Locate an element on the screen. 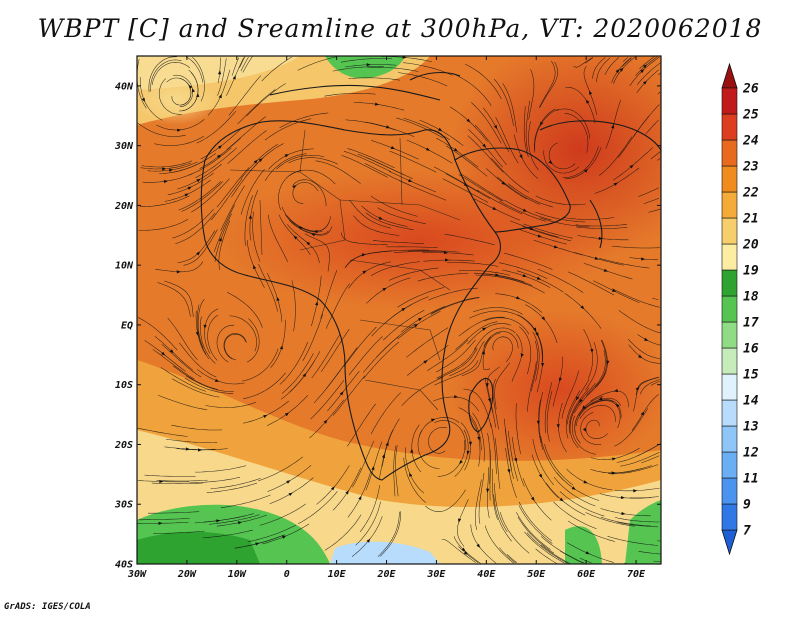 The height and width of the screenshot is (618, 800). colorbar-label-4: 13 is located at coordinates (751, 427).